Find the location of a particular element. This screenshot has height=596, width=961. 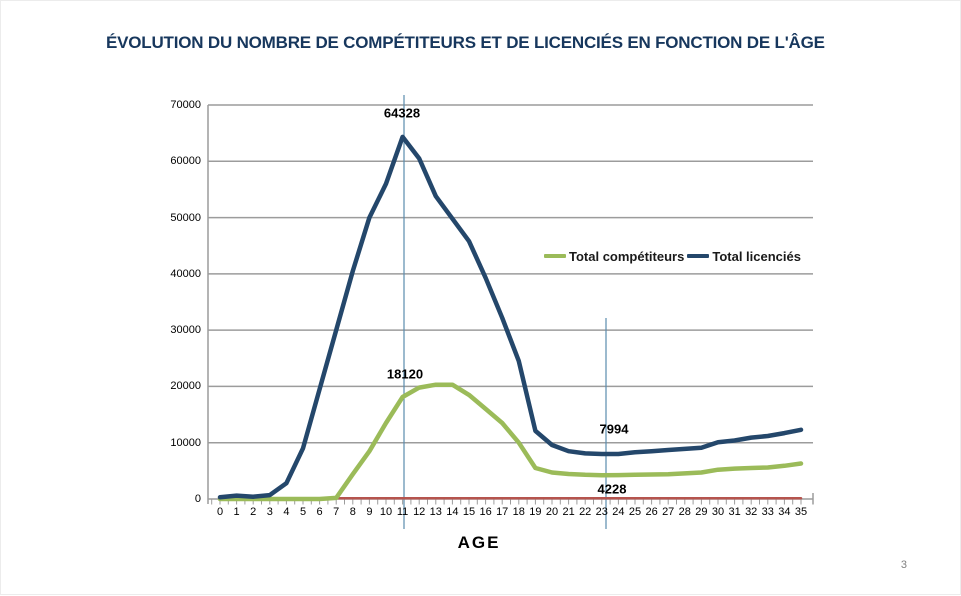

x-tick-label: 5 is located at coordinates (303, 512).